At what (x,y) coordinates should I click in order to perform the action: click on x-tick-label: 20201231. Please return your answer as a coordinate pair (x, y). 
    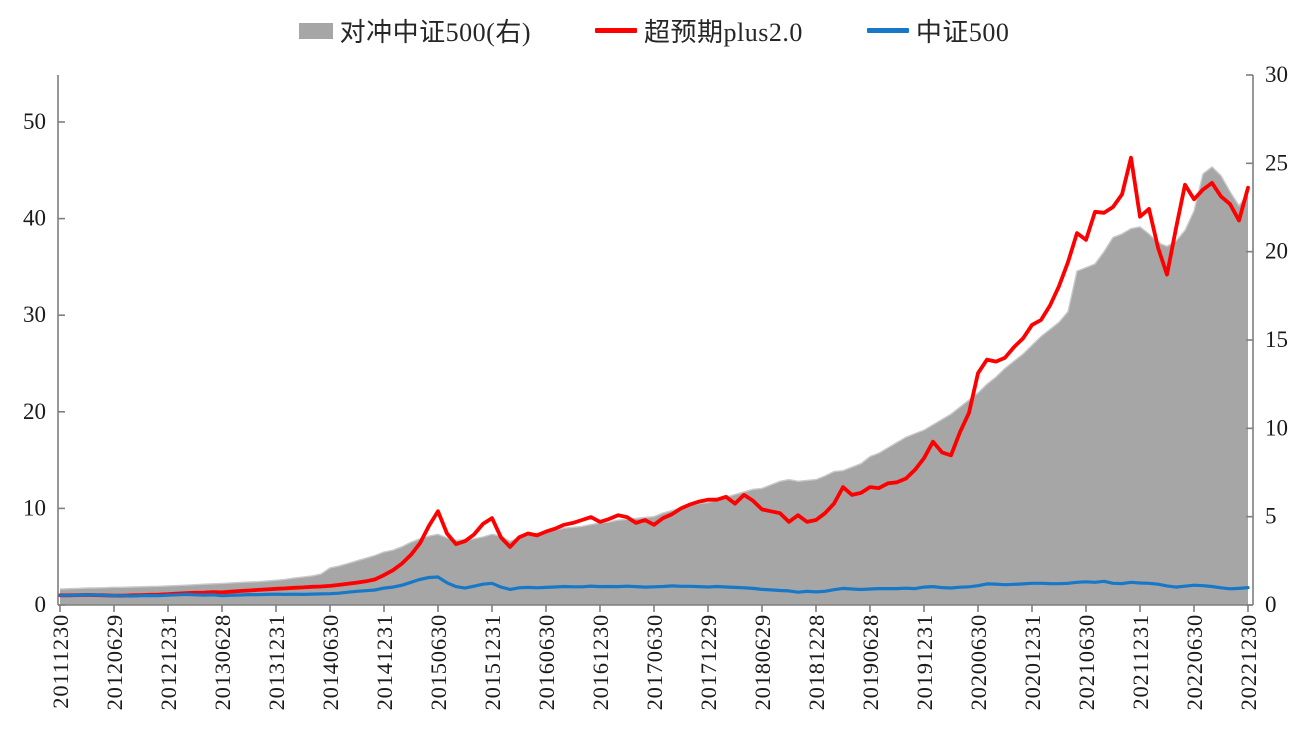
    Looking at the image, I should click on (1032, 662).